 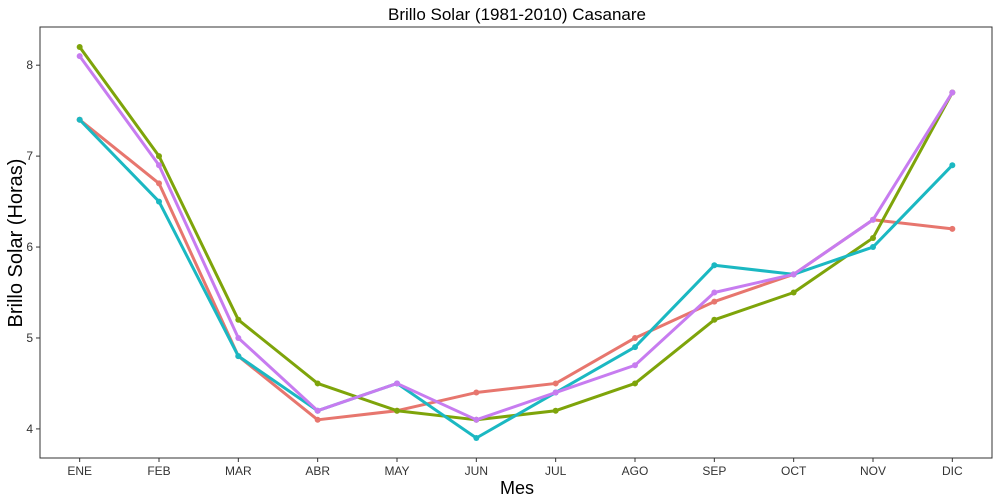 I want to click on x-tick-label: ABR, so click(x=317, y=471).